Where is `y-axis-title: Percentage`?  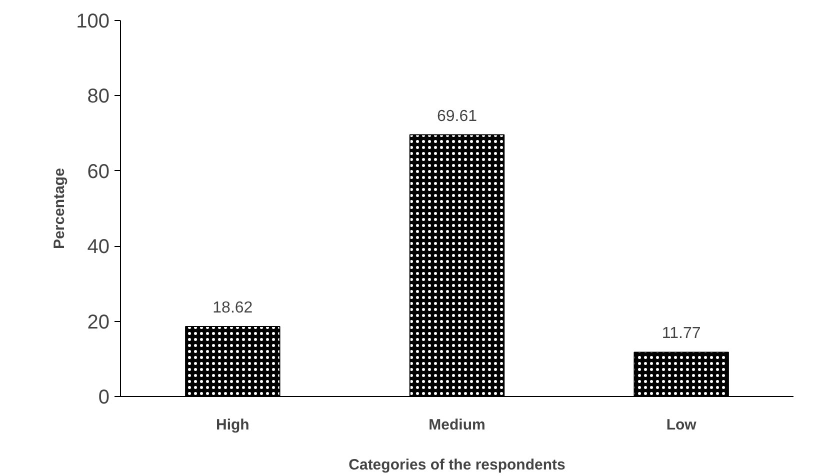 y-axis-title: Percentage is located at coordinates (59, 208).